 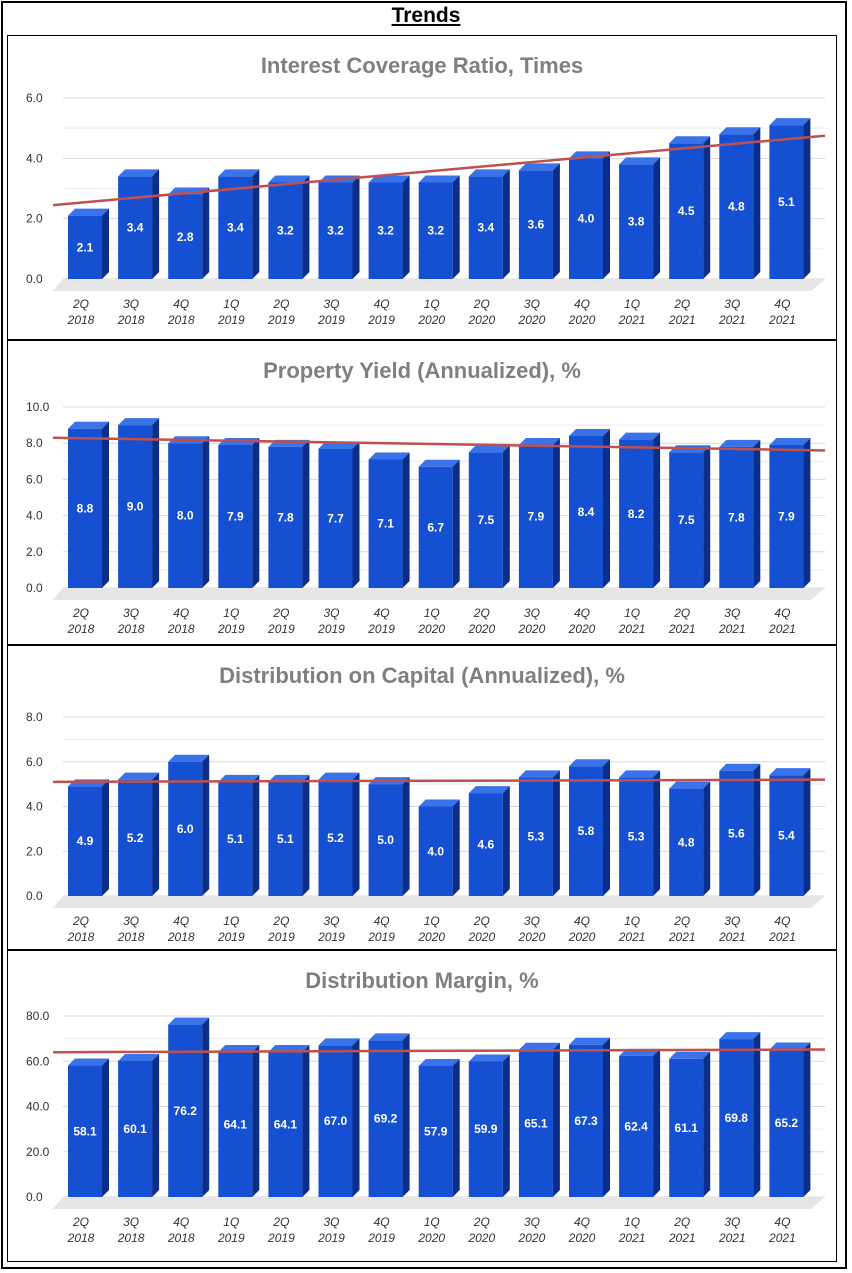 What do you see at coordinates (481, 929) in the screenshot?
I see `x-tick-label: 2Q 2020` at bounding box center [481, 929].